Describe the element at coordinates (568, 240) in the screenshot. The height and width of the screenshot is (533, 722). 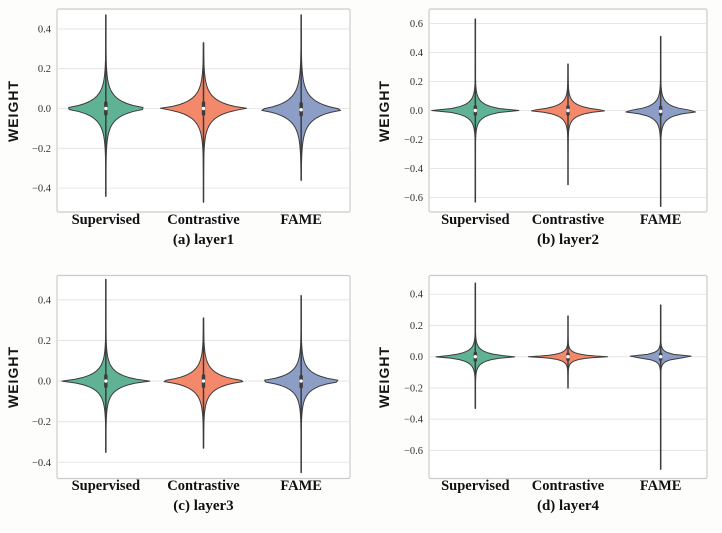
I see `panel-caption-b: (b) layer2` at that location.